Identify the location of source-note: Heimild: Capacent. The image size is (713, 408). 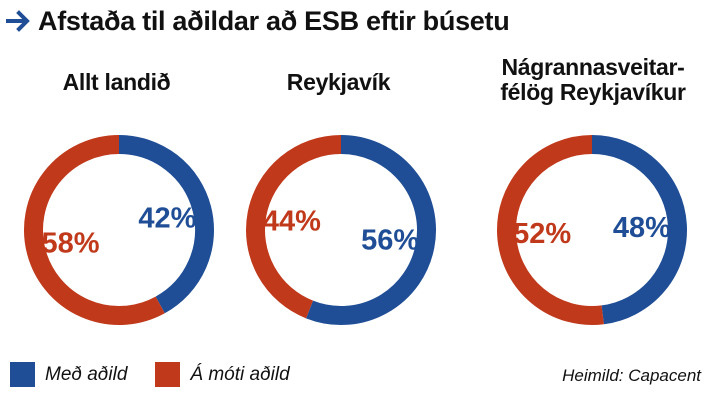
(631, 375).